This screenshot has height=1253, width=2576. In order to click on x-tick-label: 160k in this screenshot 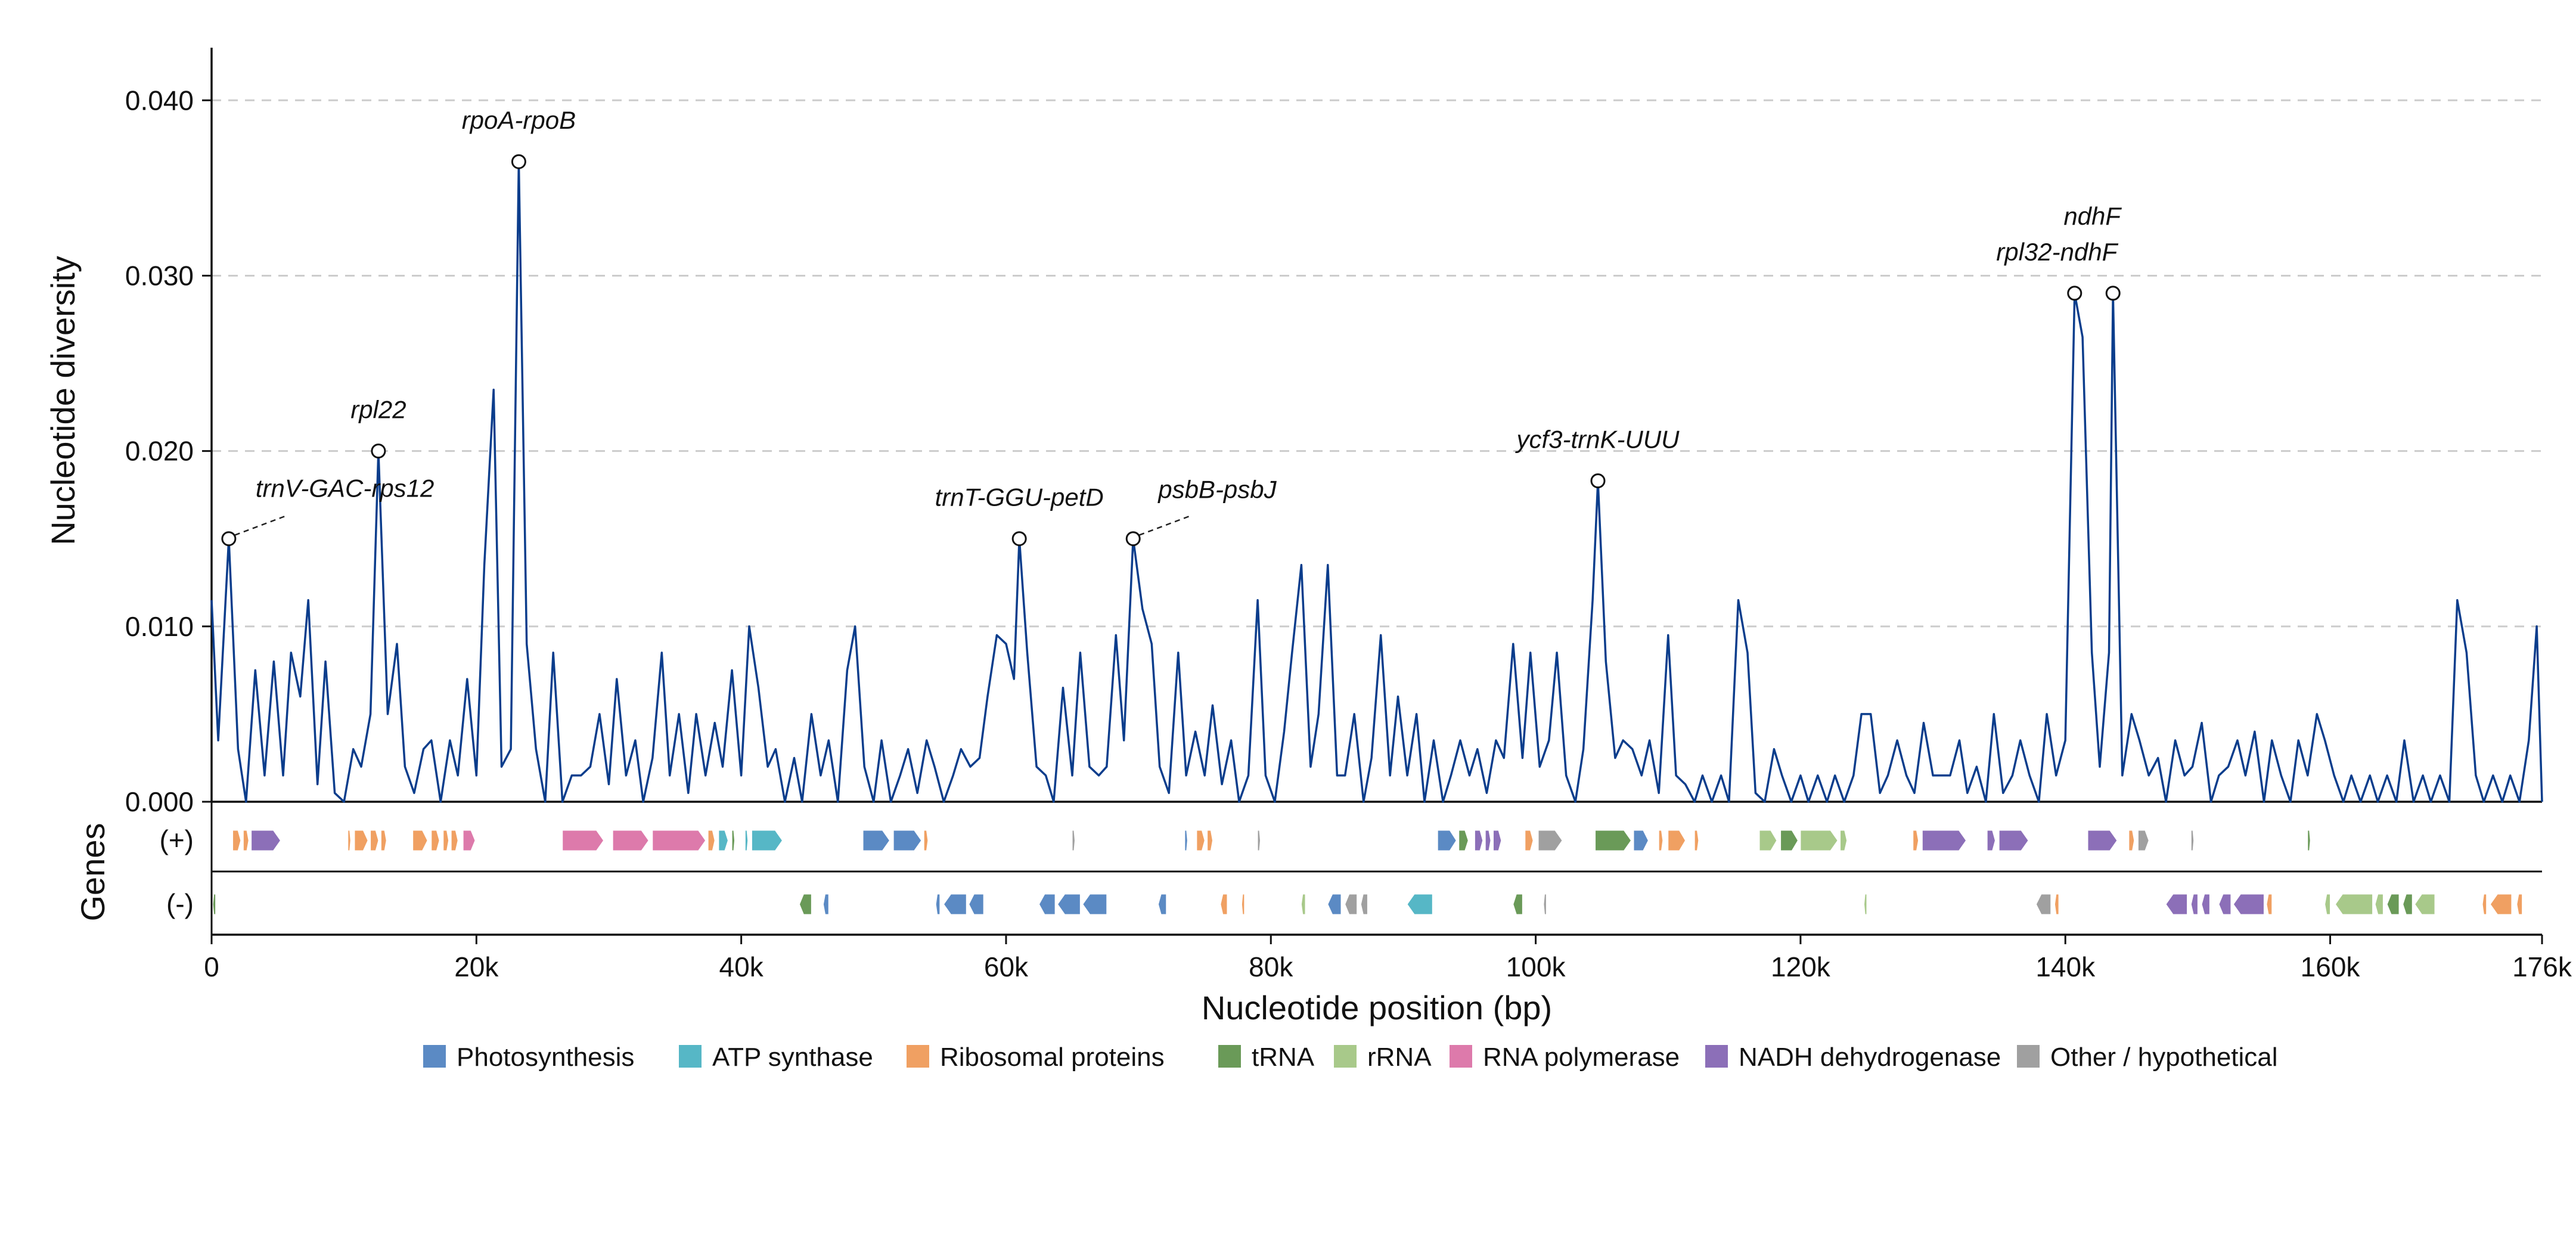, I will do `click(2331, 966)`.